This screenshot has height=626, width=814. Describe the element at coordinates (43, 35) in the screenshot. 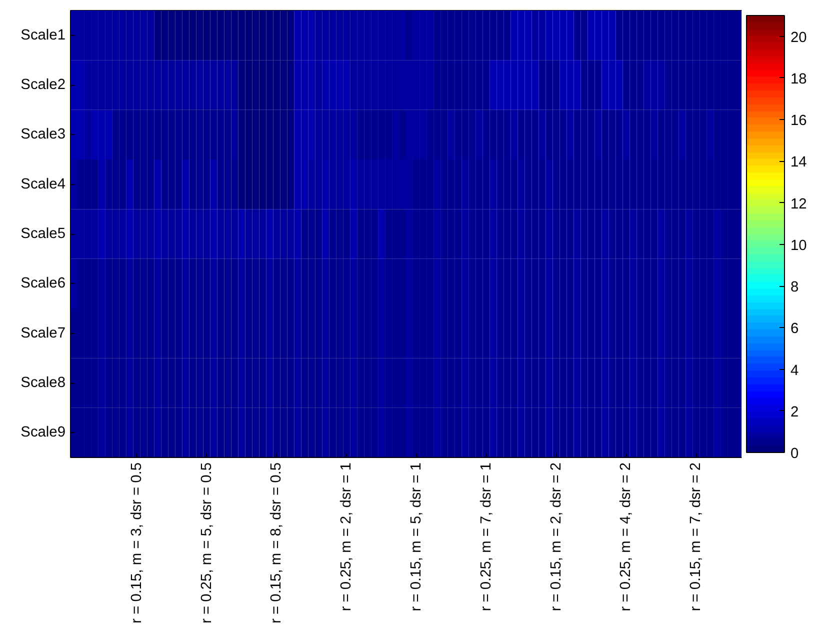

I see `y-tick-label: Scale1` at that location.